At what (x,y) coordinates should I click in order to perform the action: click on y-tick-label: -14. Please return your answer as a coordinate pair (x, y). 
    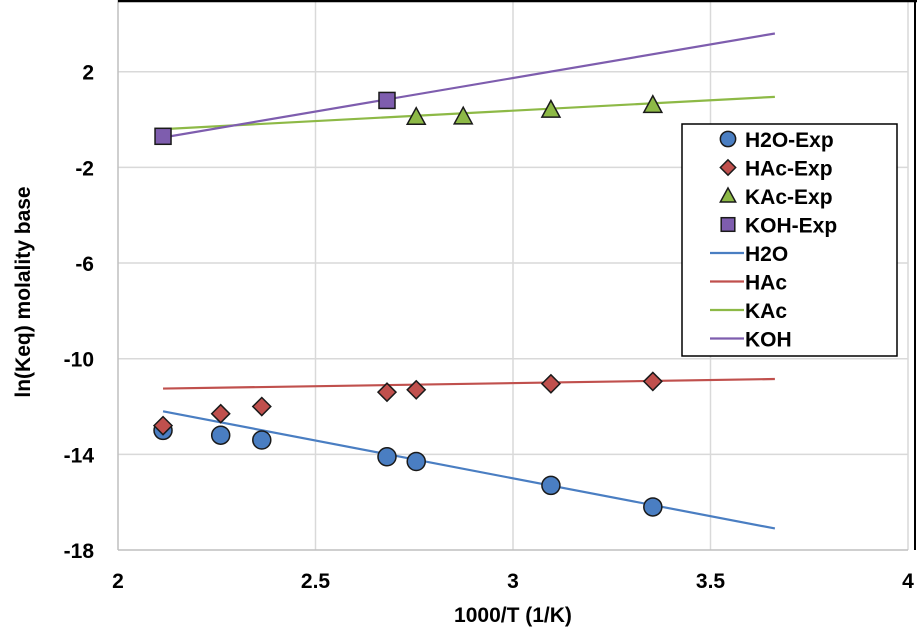
    Looking at the image, I should click on (79, 455).